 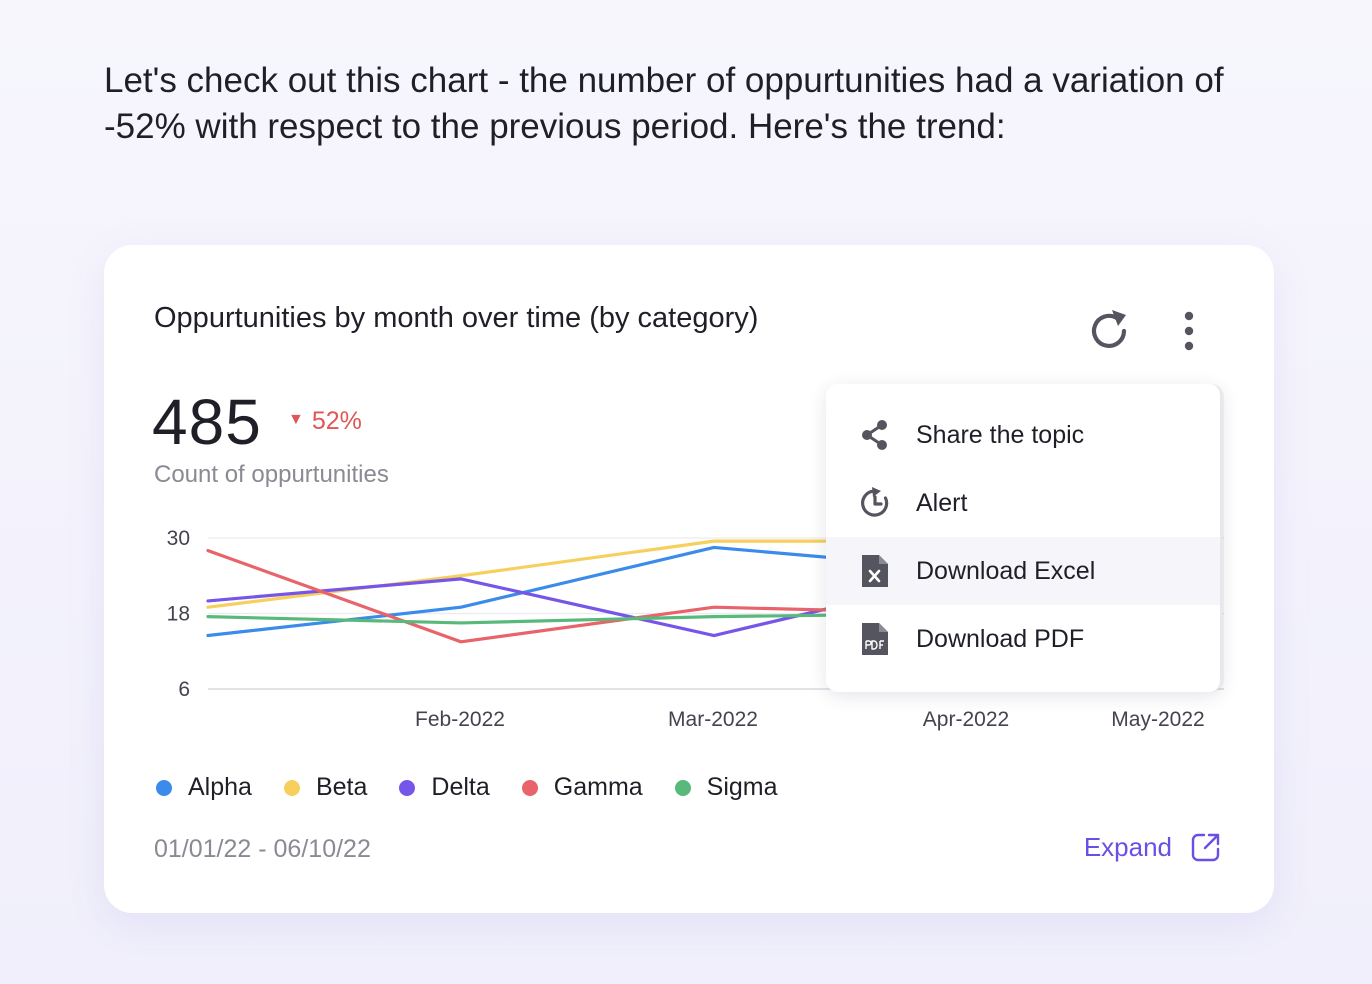 What do you see at coordinates (271, 474) in the screenshot?
I see `kpi-label: Count of oppurtunities` at bounding box center [271, 474].